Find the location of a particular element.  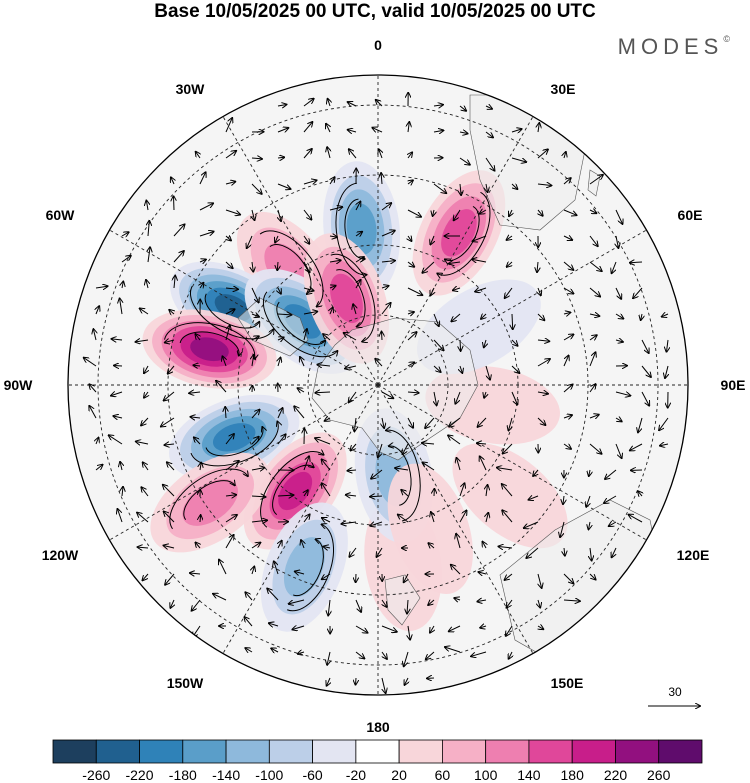

colorbar-label: 60 is located at coordinates (443, 775).